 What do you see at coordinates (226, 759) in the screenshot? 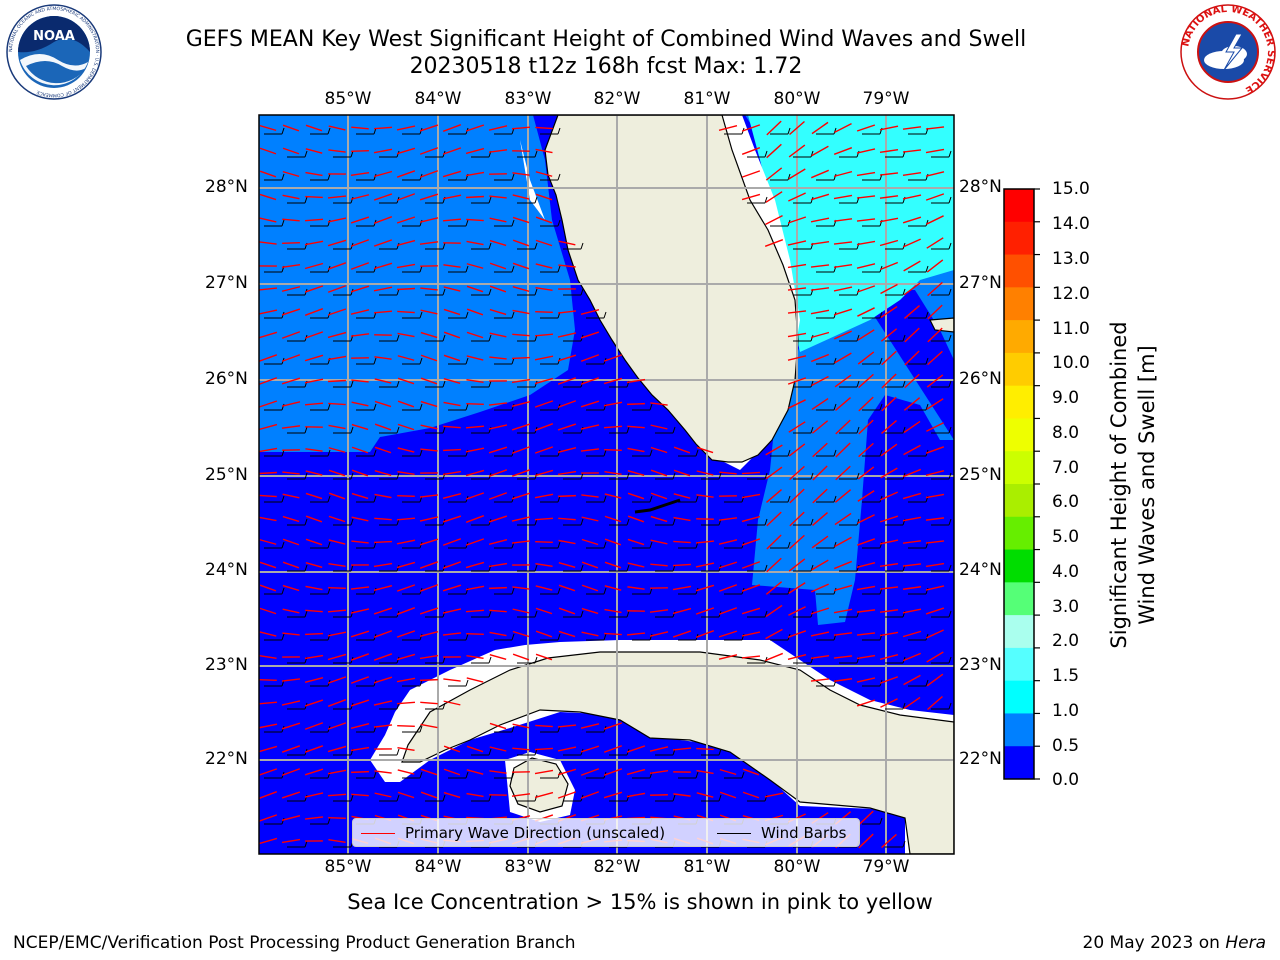
I see `lat-label: 22°N` at bounding box center [226, 759].